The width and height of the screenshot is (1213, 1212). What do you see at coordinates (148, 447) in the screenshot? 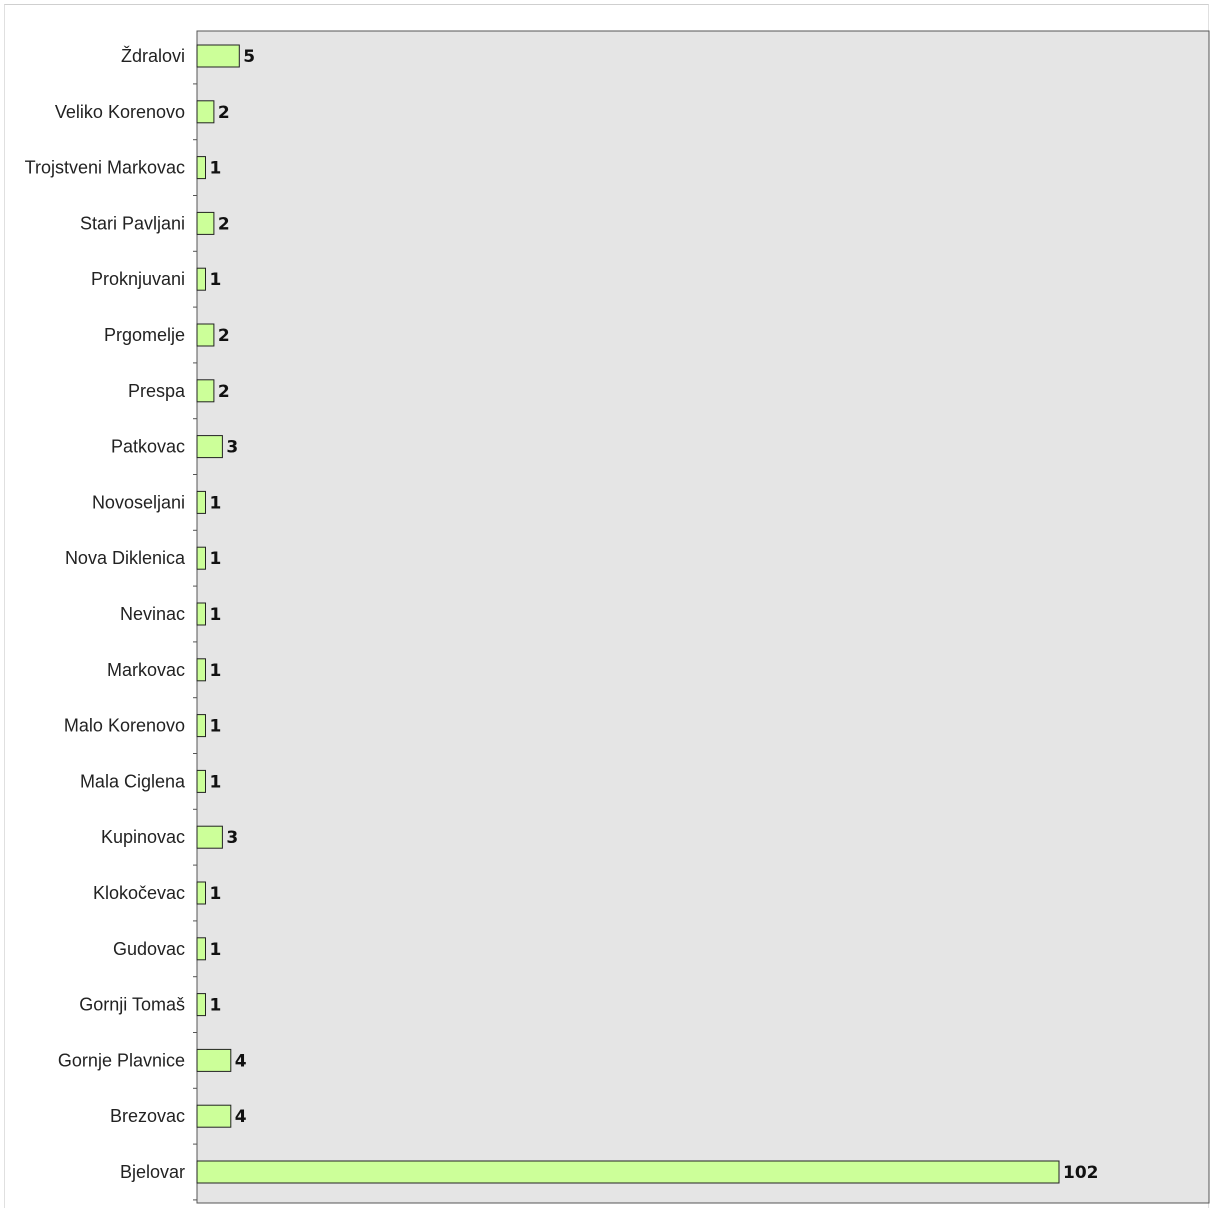
I see `category-label: Patkovac` at bounding box center [148, 447].